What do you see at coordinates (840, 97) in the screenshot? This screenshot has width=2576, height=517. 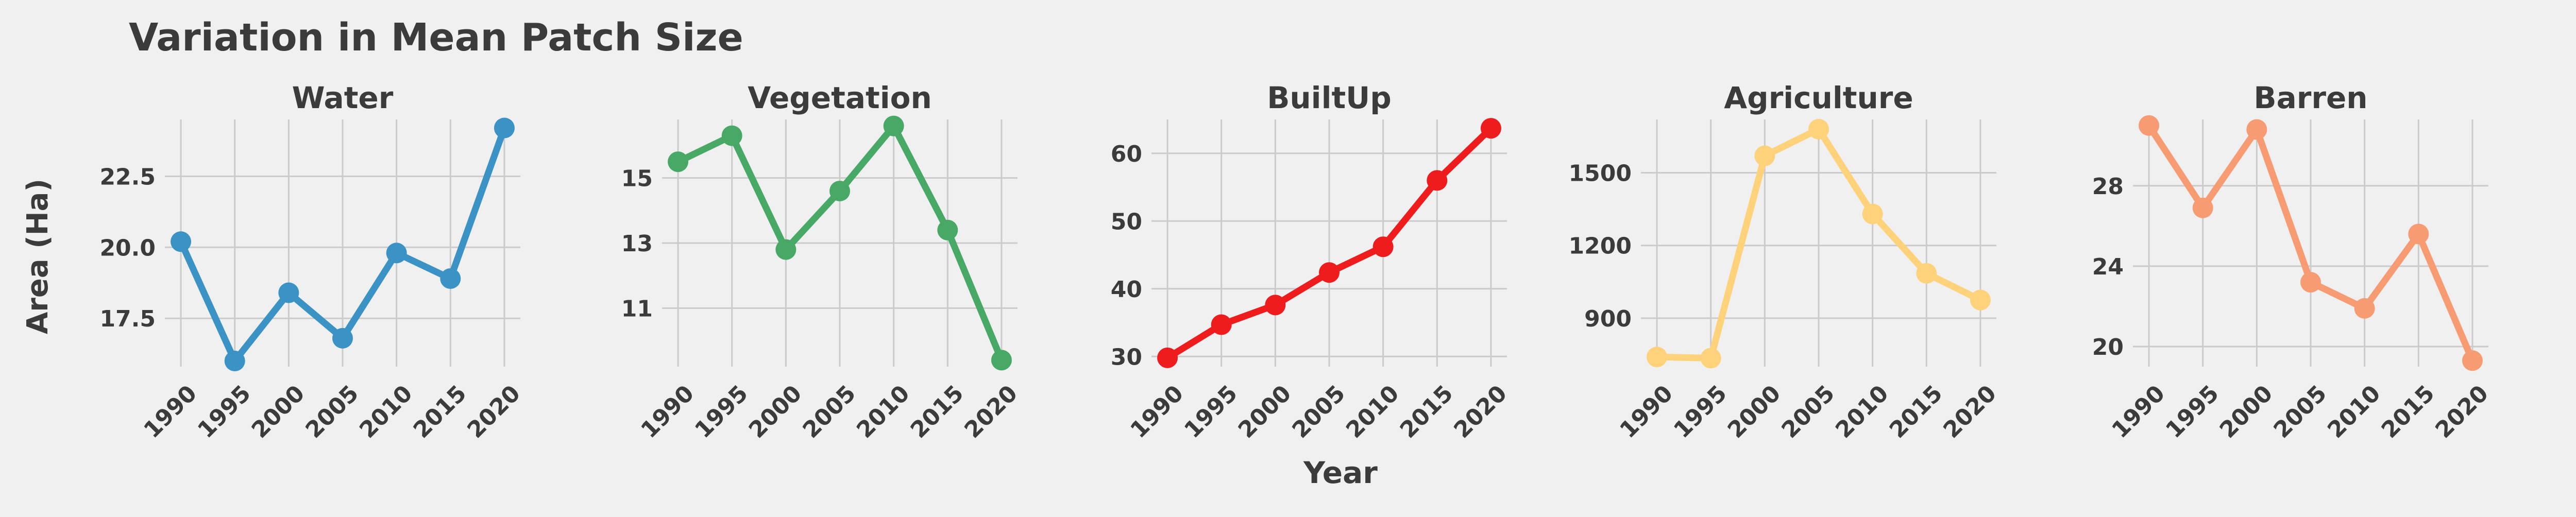 I see `panel-title: Vegetation` at bounding box center [840, 97].